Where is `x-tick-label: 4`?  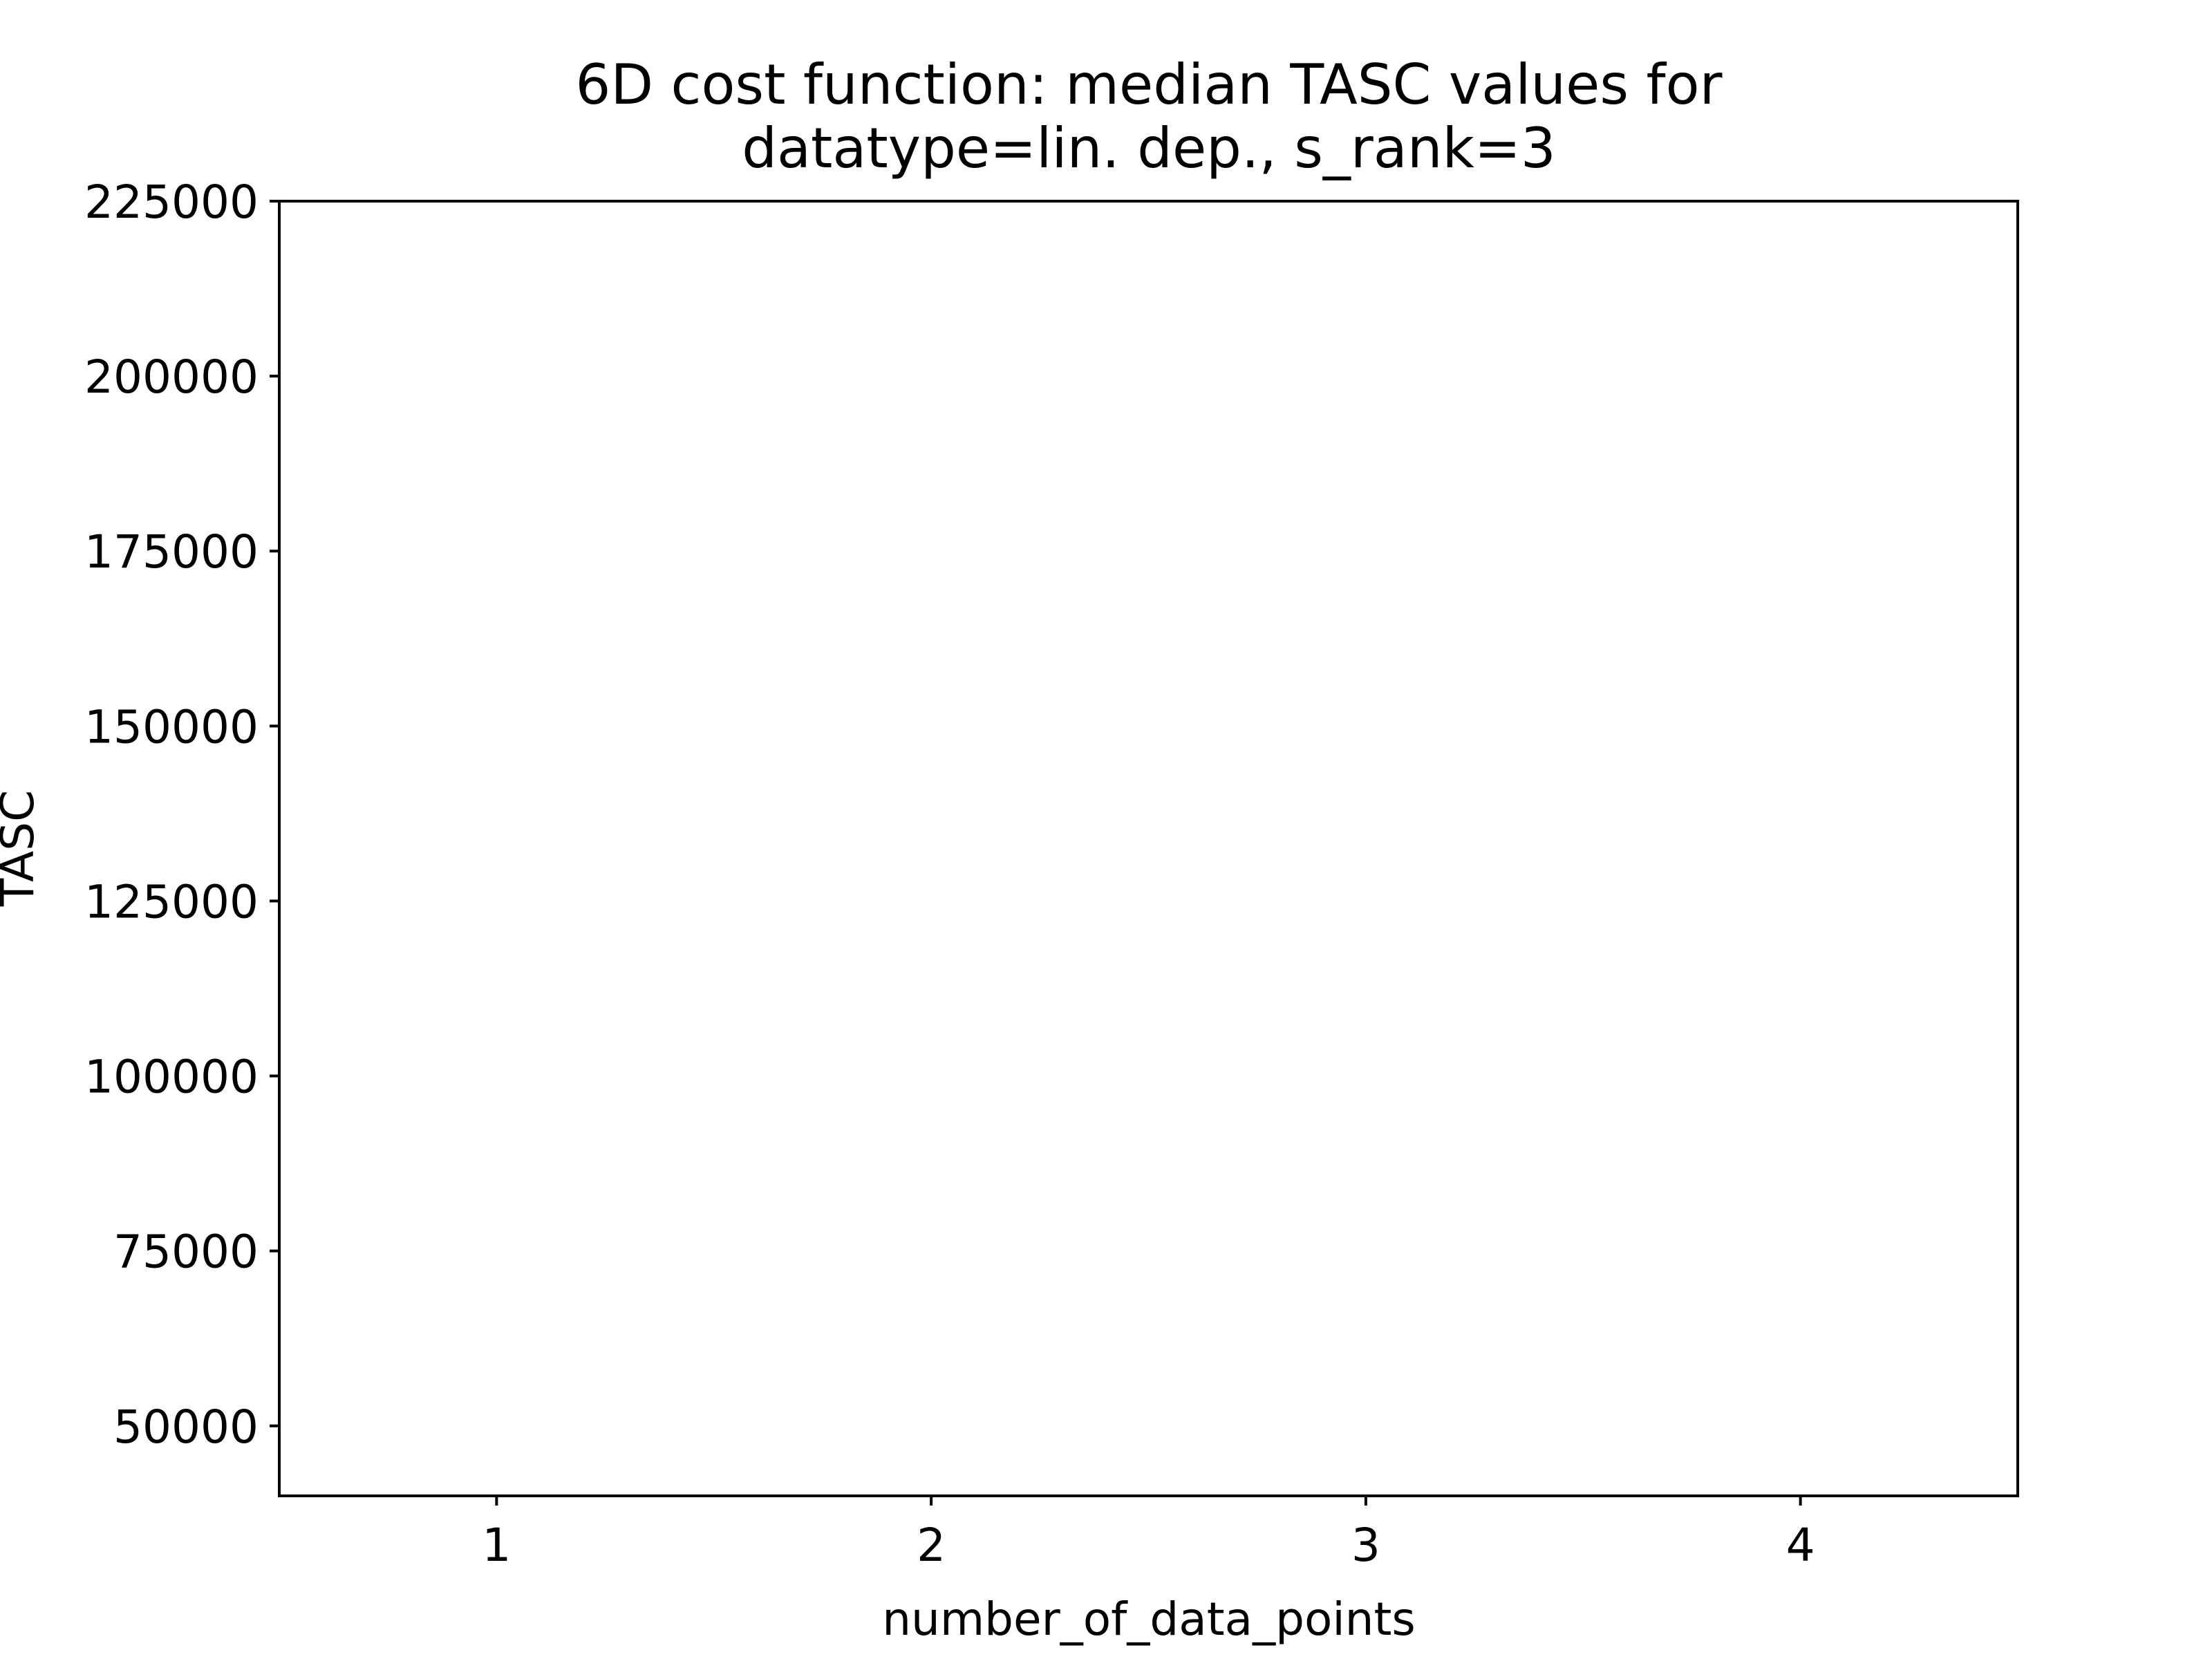
x-tick-label: 4 is located at coordinates (1801, 1545).